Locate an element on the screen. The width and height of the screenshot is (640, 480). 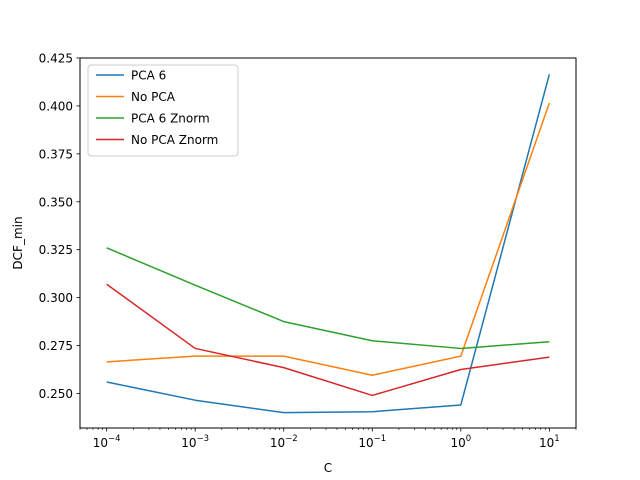
x-tick-label: 10¹ is located at coordinates (549, 442).